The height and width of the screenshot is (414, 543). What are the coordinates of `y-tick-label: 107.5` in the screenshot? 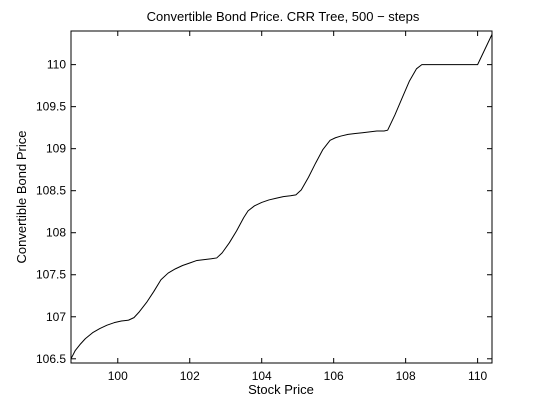 It's located at (51, 275).